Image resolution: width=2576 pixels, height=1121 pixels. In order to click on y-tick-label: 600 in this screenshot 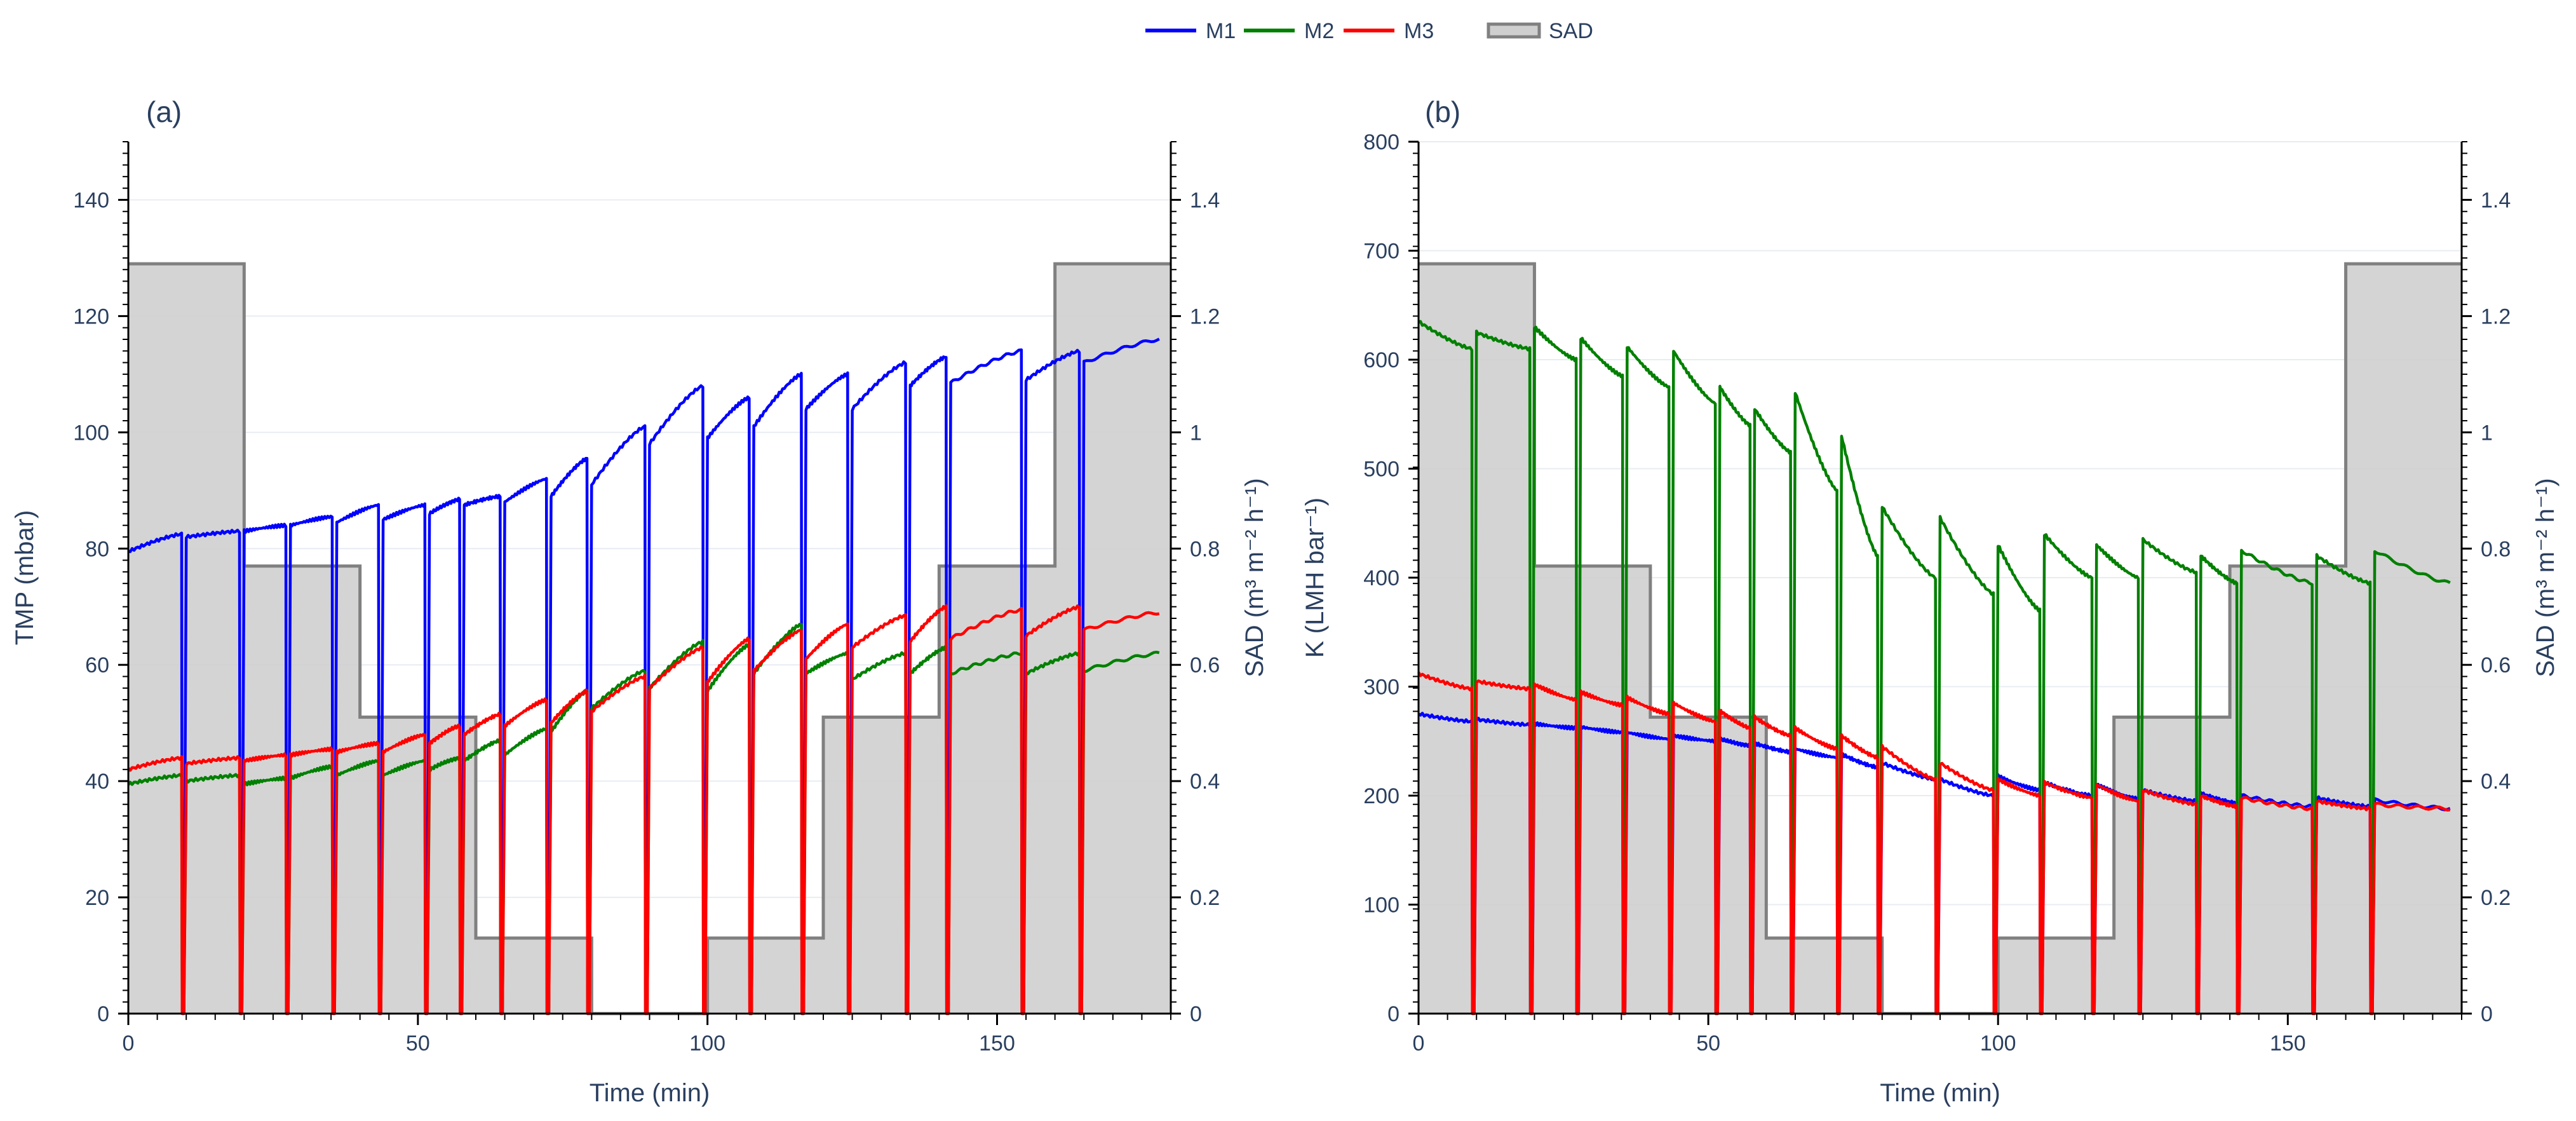, I will do `click(1381, 360)`.